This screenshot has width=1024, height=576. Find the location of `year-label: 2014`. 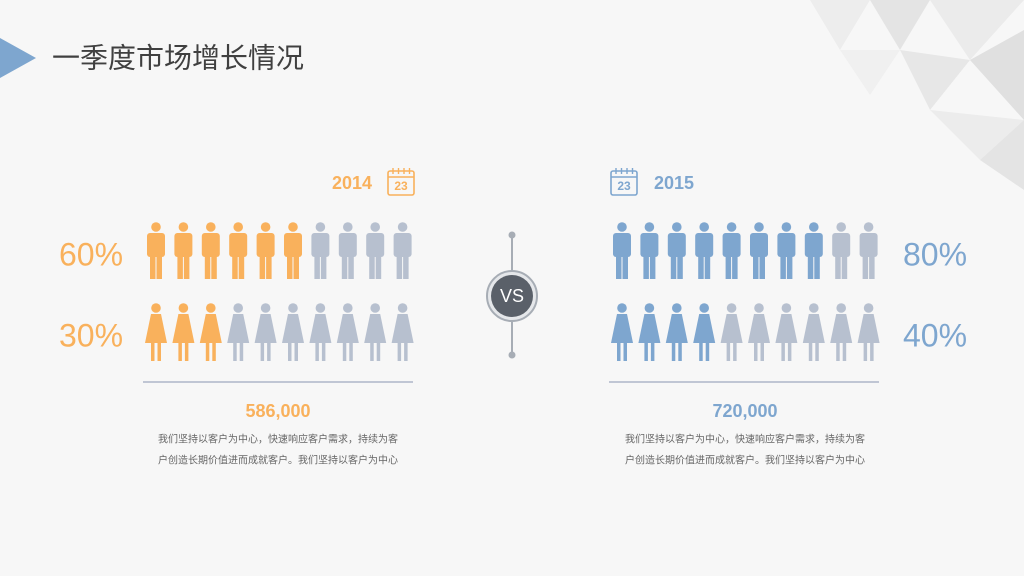

year-label: 2014 is located at coordinates (352, 183).